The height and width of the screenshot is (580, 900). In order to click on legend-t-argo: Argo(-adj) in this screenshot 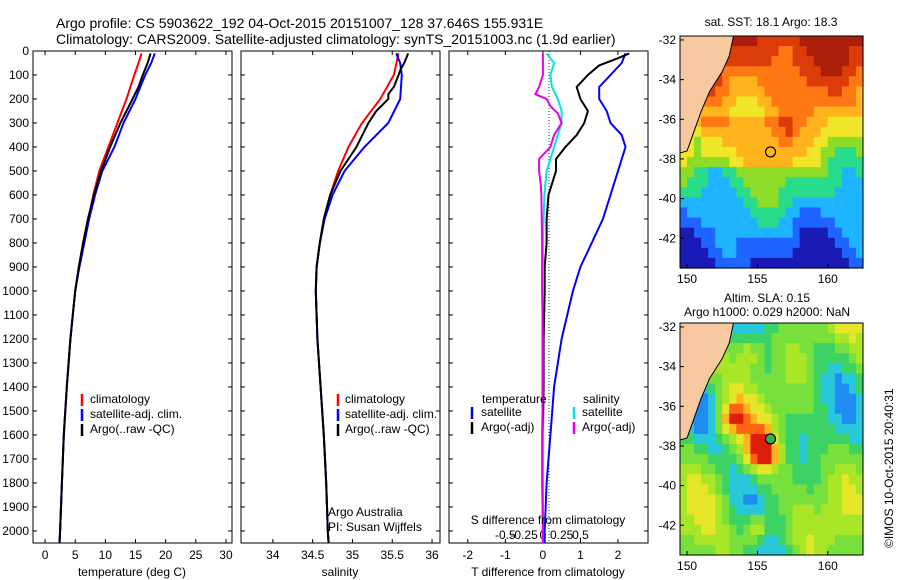, I will do `click(507, 427)`.